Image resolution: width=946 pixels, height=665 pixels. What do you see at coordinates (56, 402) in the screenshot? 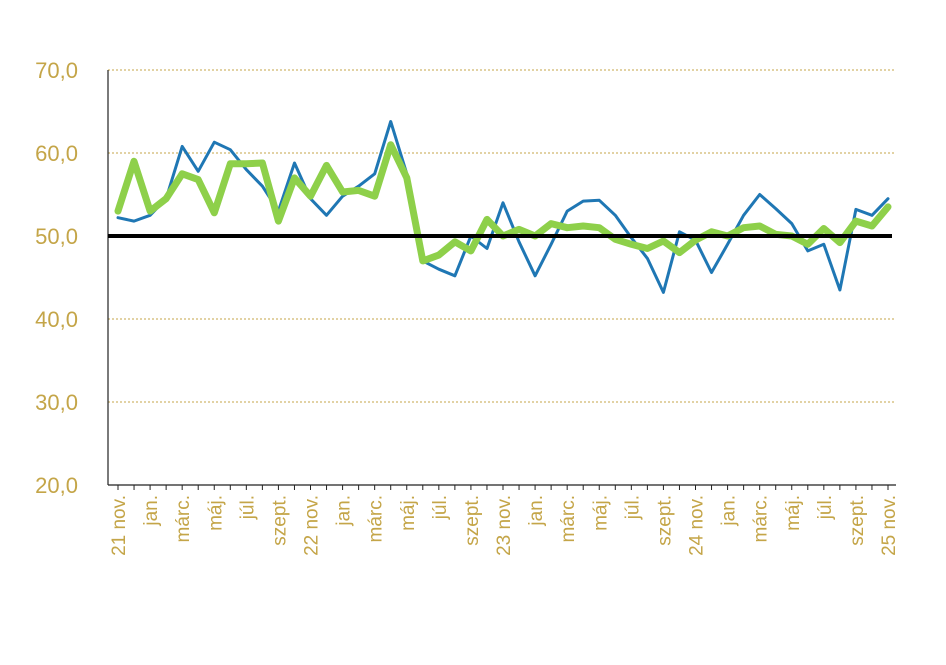
I see `y-tick-label: 30,0` at bounding box center [56, 402].